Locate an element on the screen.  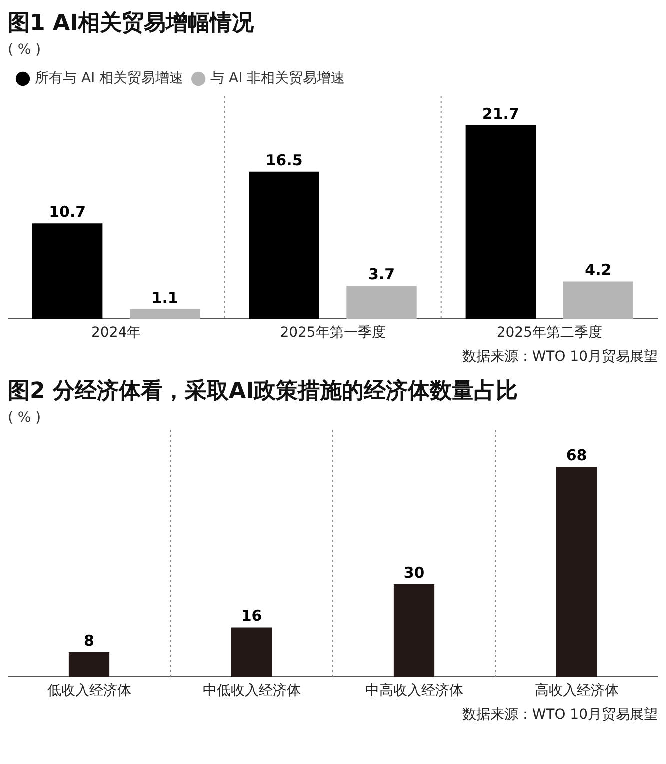
x-tick-label: 高收入经济体 is located at coordinates (576, 691).